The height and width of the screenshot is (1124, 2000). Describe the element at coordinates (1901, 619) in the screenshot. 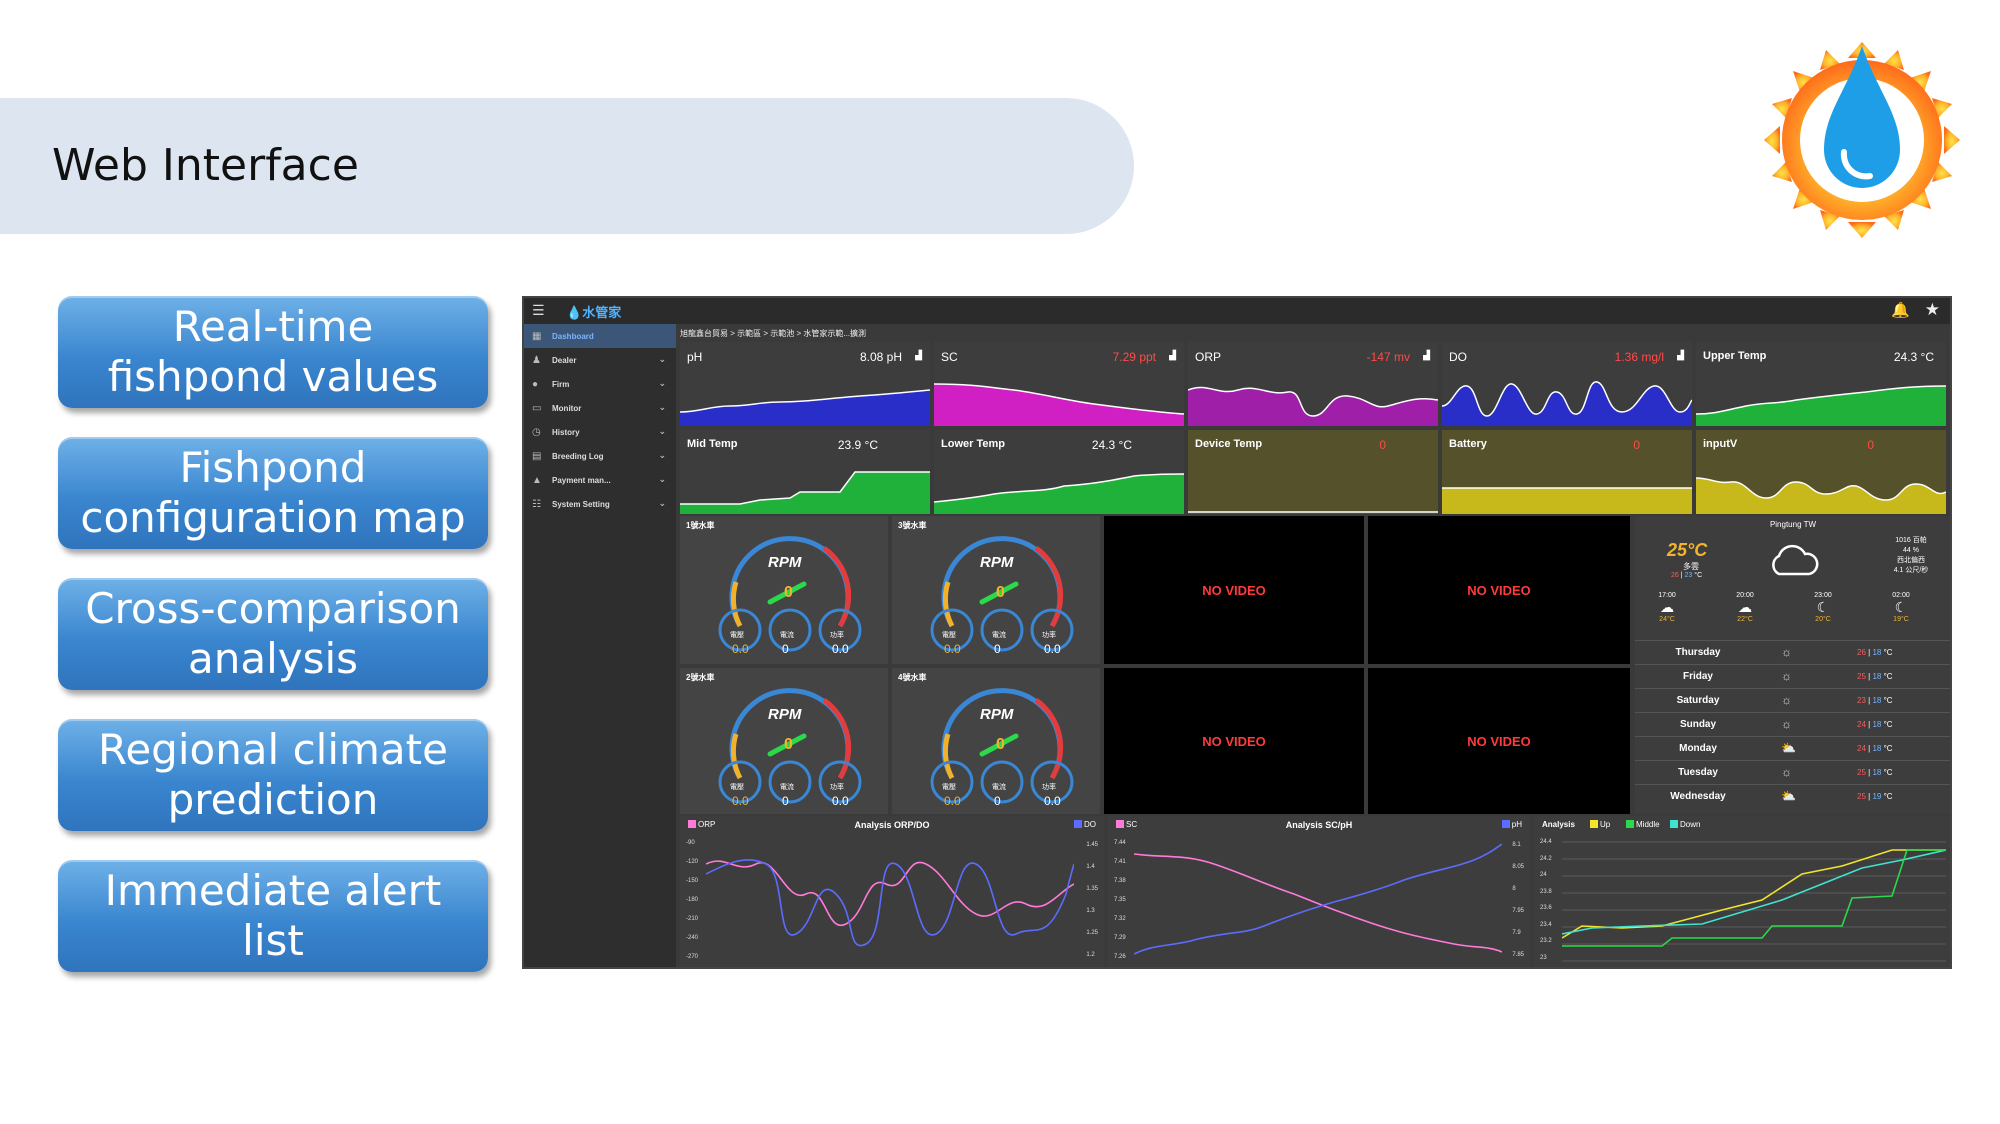

I see `hour-temp: 19°C` at that location.